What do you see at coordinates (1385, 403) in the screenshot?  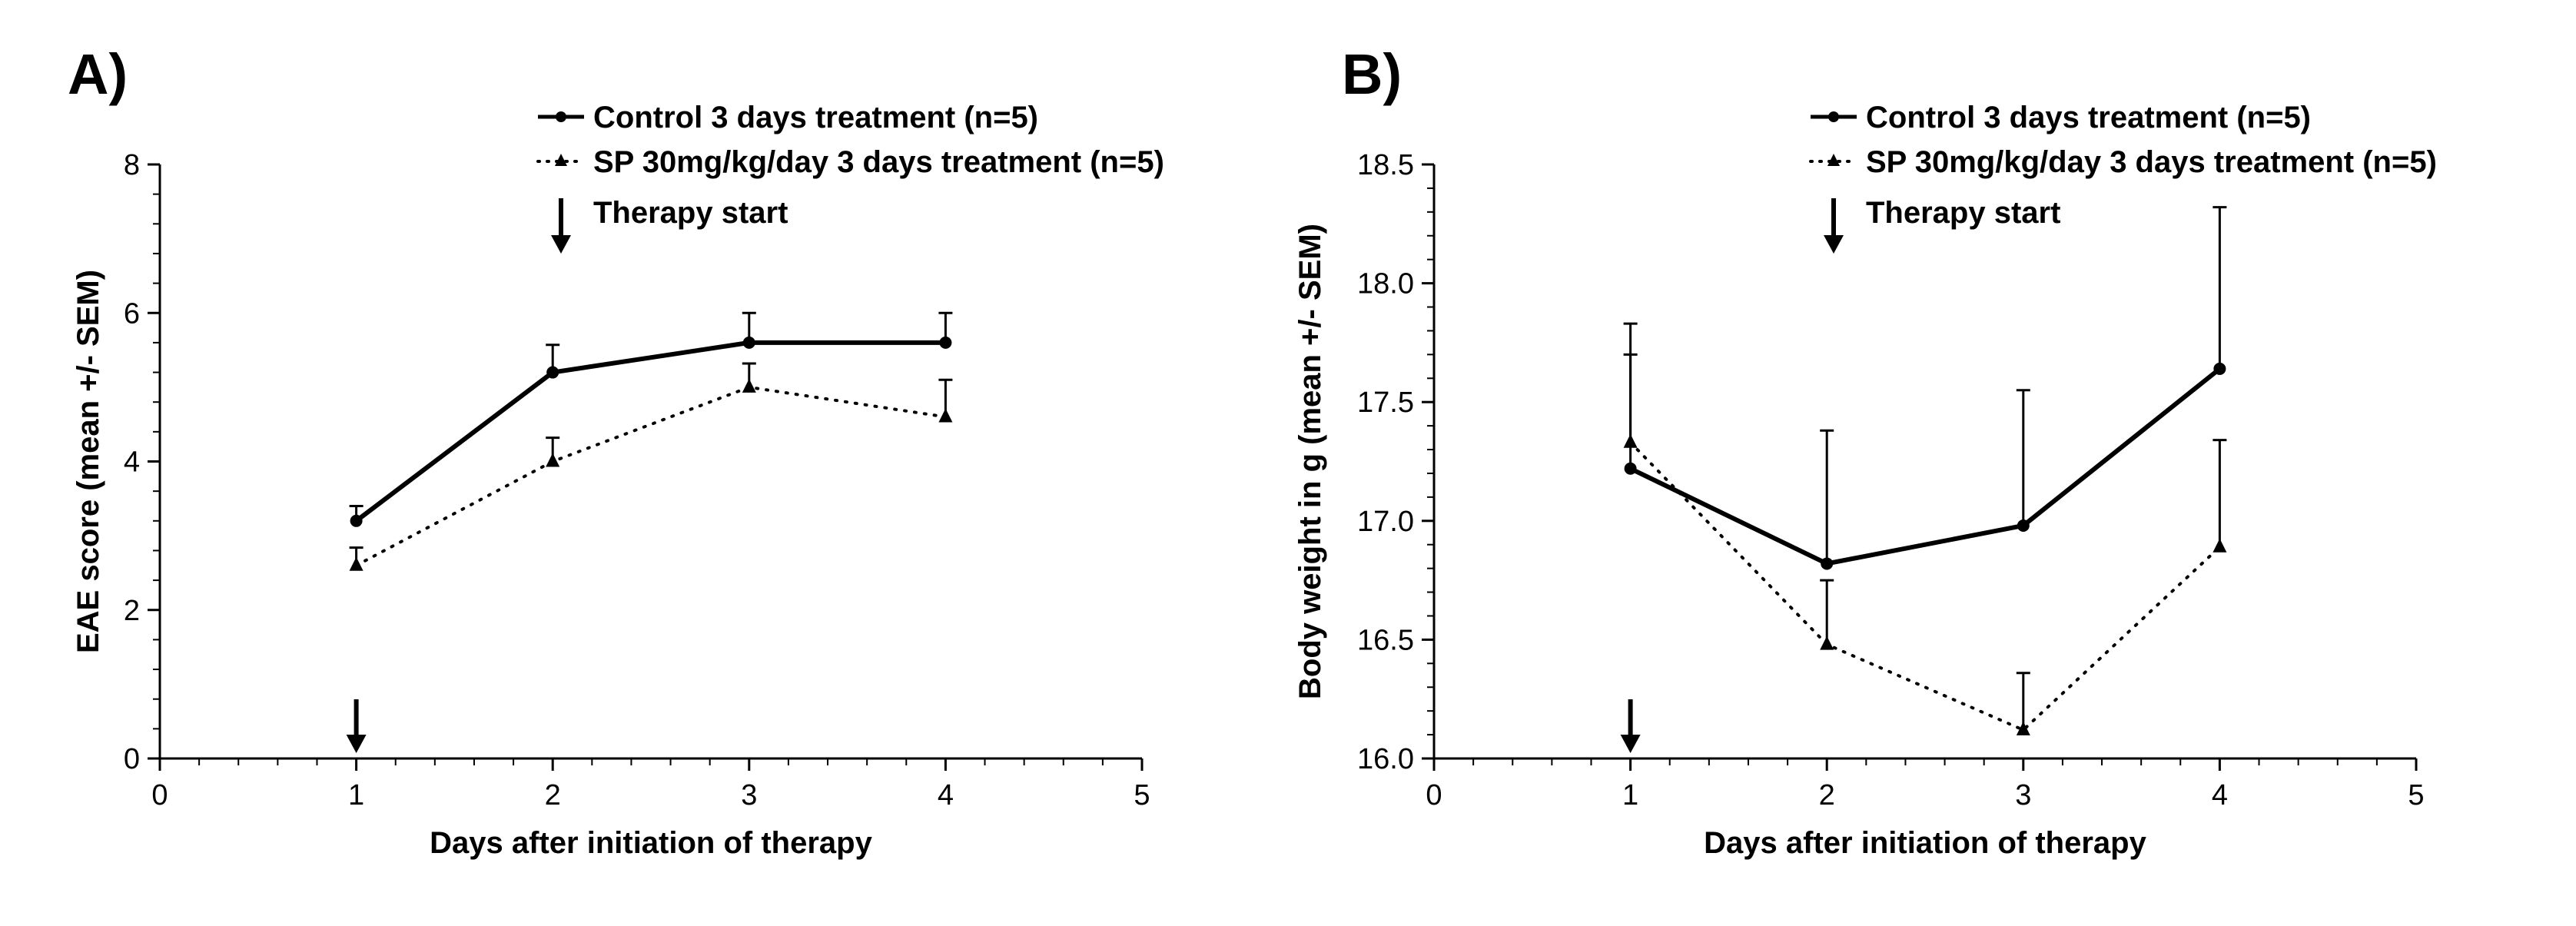 I see `y-tick-label: 17.5` at bounding box center [1385, 403].